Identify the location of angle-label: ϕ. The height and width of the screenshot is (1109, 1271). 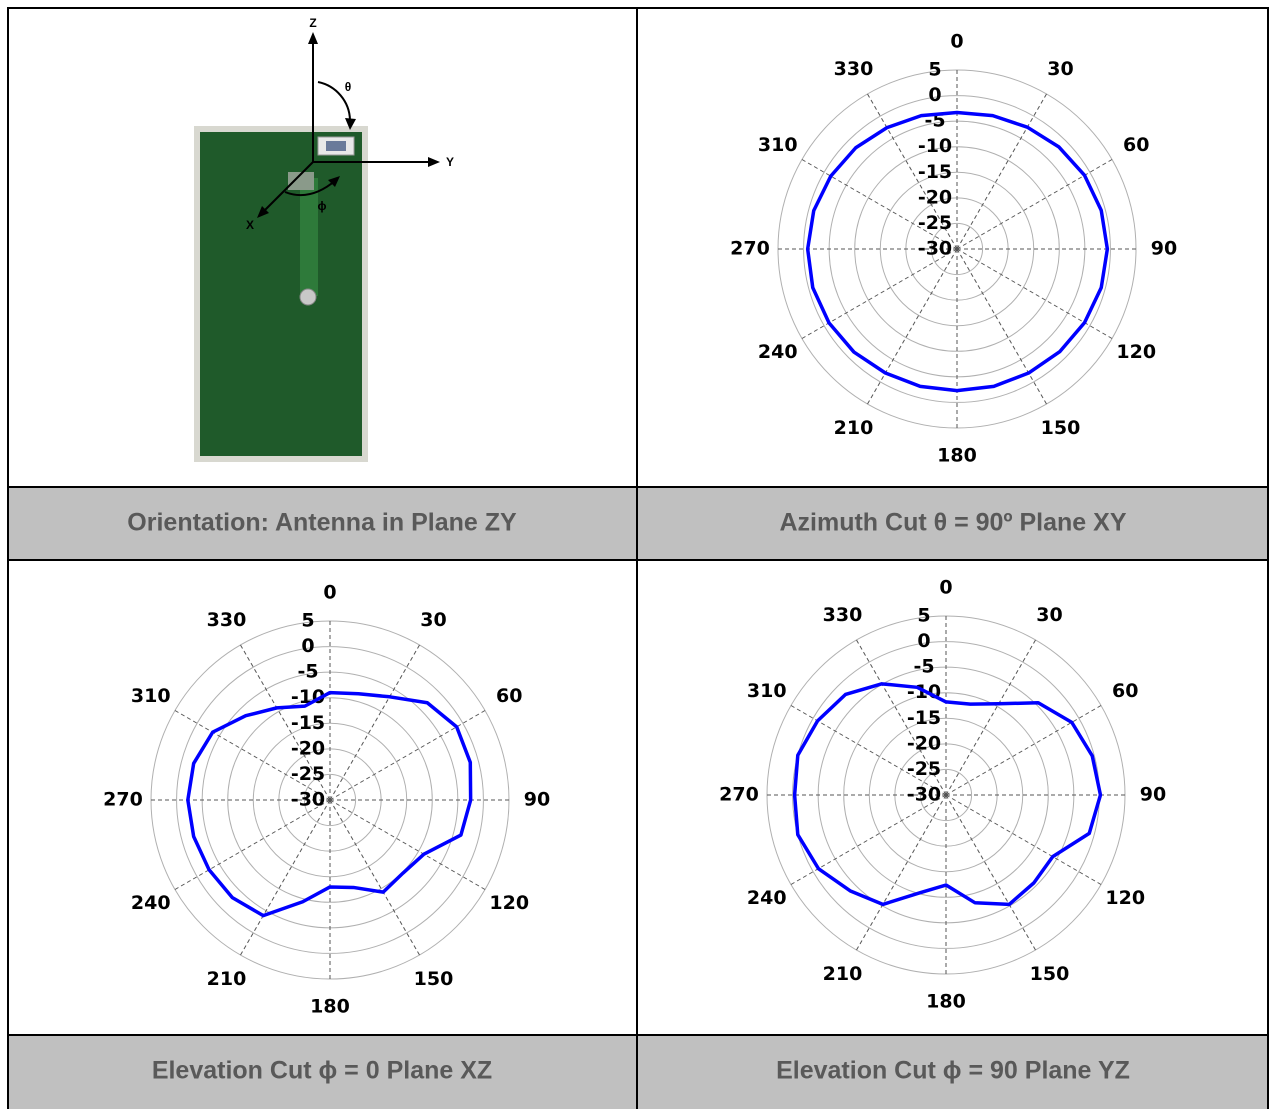
(322, 206).